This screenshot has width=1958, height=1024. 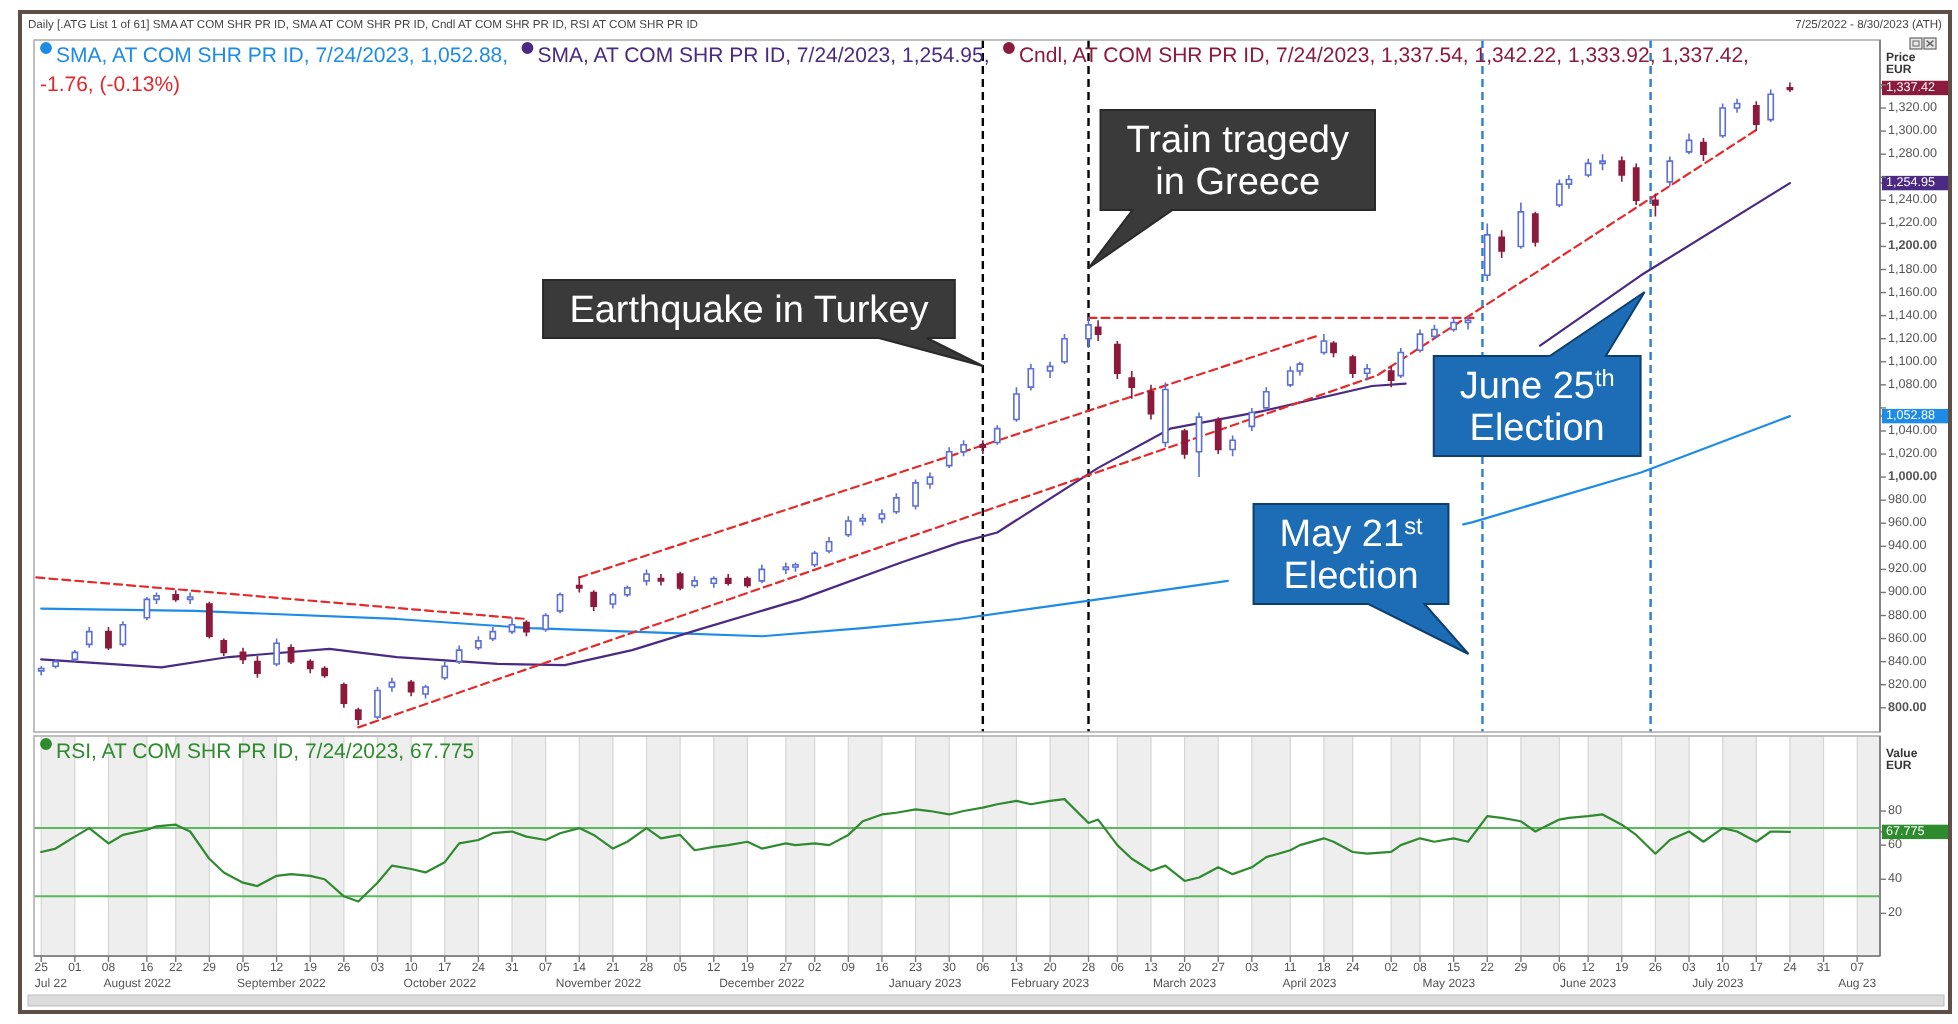 I want to click on ref-line-label: June 25$^{th}$ Election, so click(x=1537, y=408).